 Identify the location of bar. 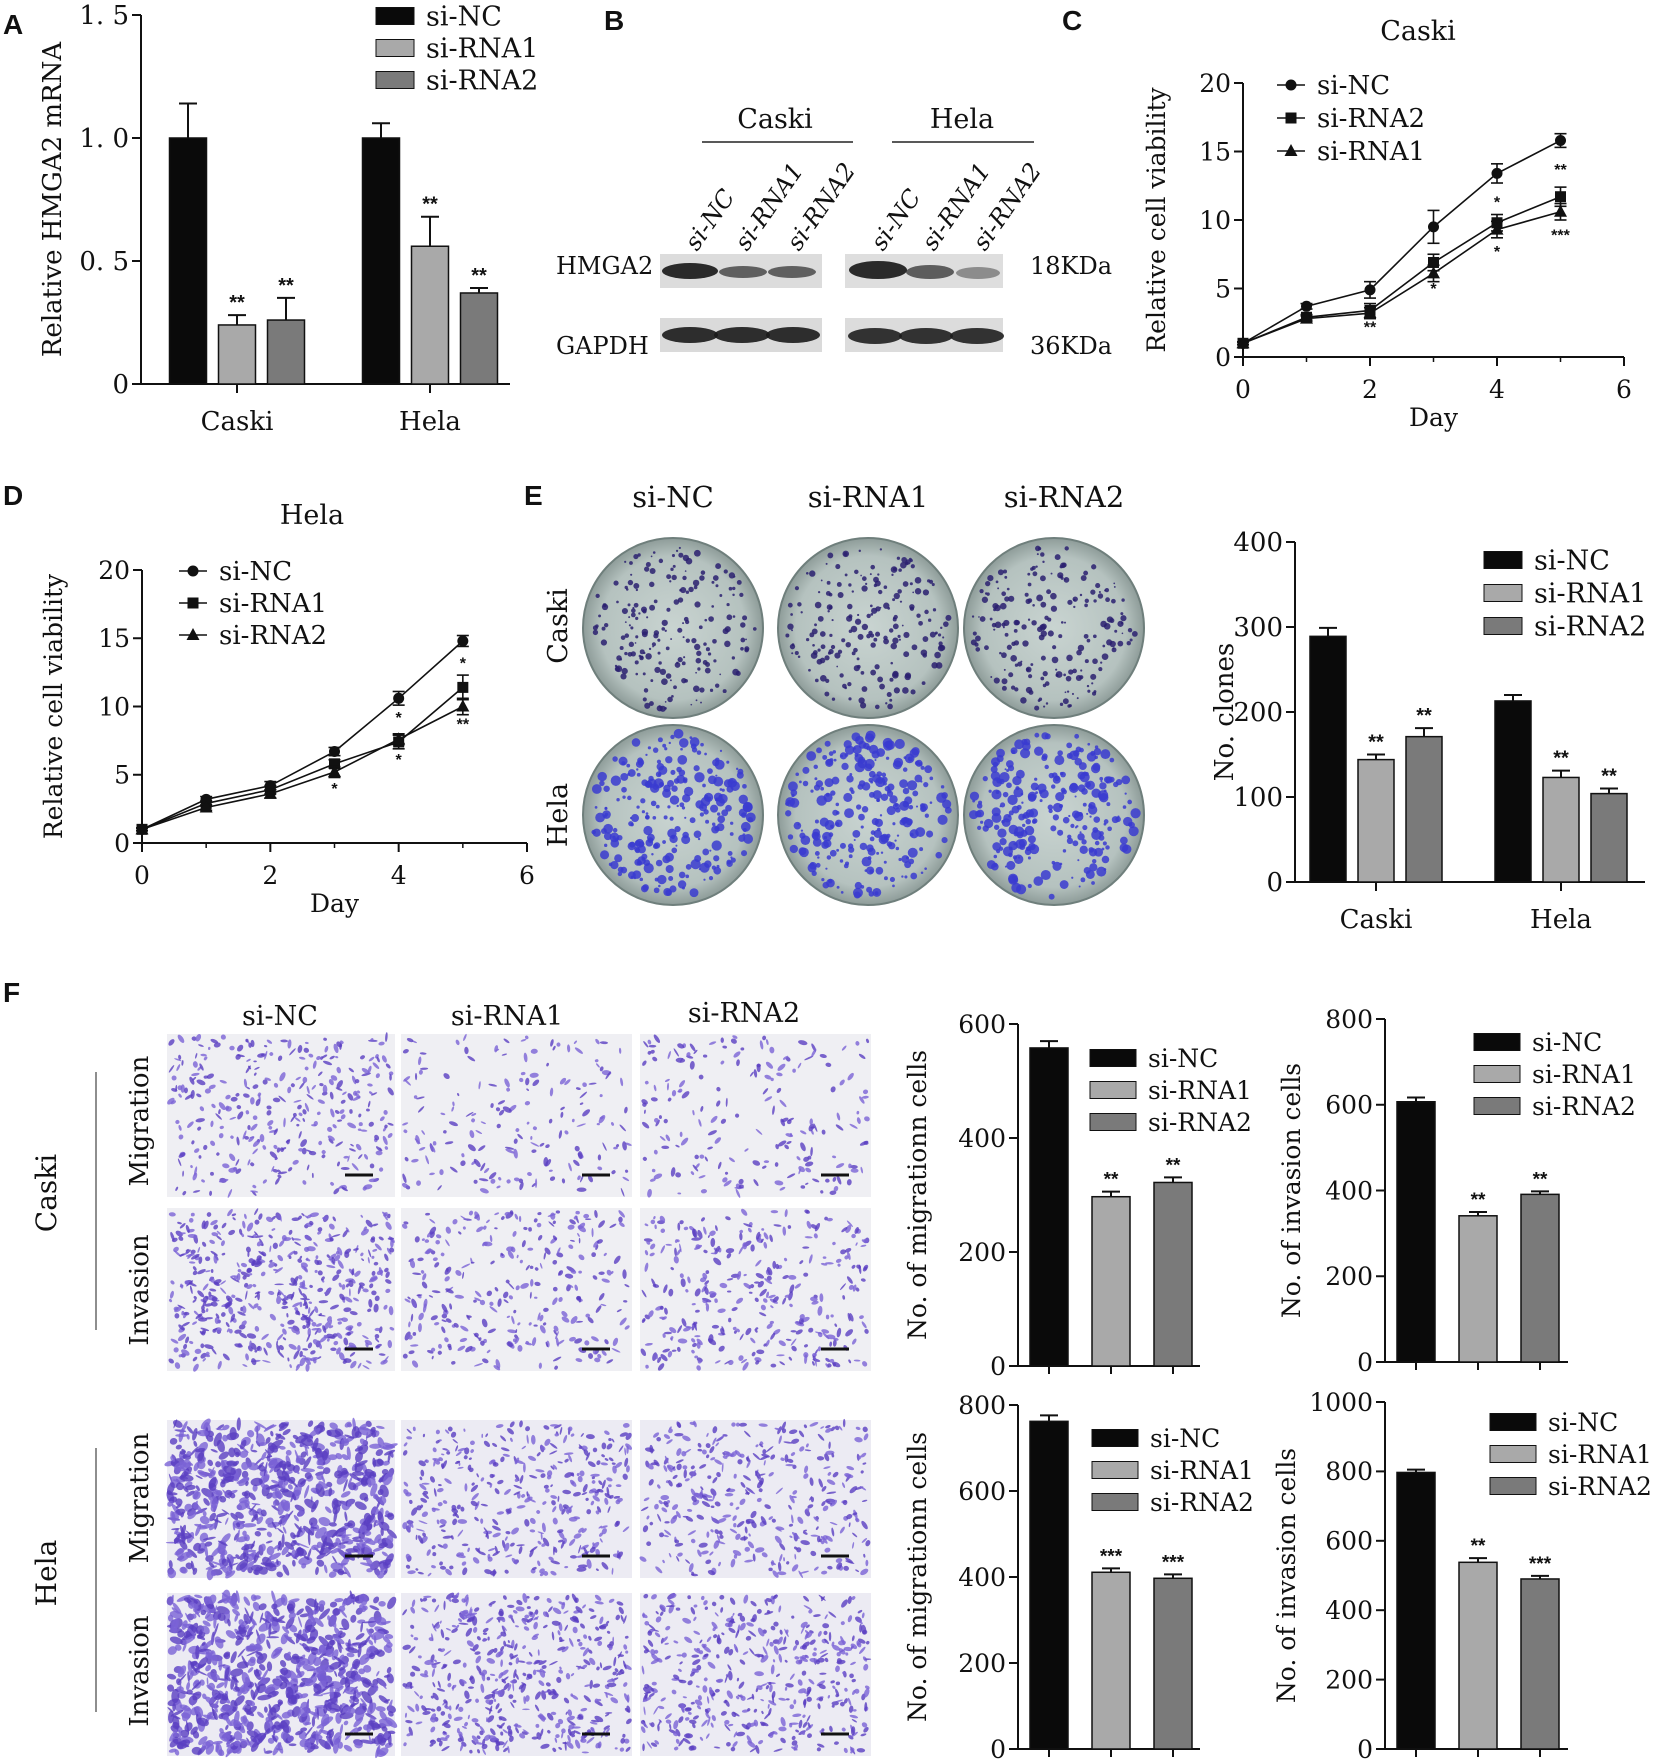
(430, 315).